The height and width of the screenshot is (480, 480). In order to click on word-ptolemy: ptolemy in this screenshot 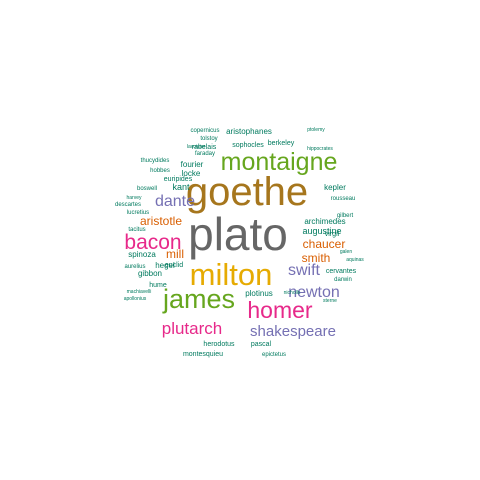, I will do `click(316, 130)`.